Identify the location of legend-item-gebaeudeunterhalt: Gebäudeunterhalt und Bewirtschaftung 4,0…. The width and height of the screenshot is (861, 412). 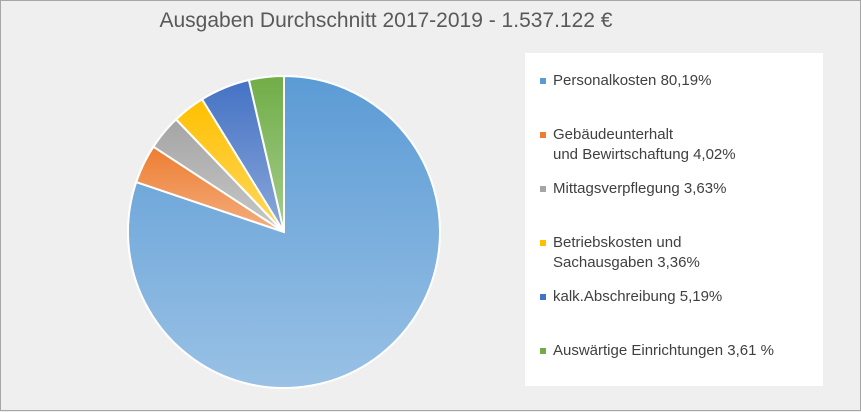
(638, 145).